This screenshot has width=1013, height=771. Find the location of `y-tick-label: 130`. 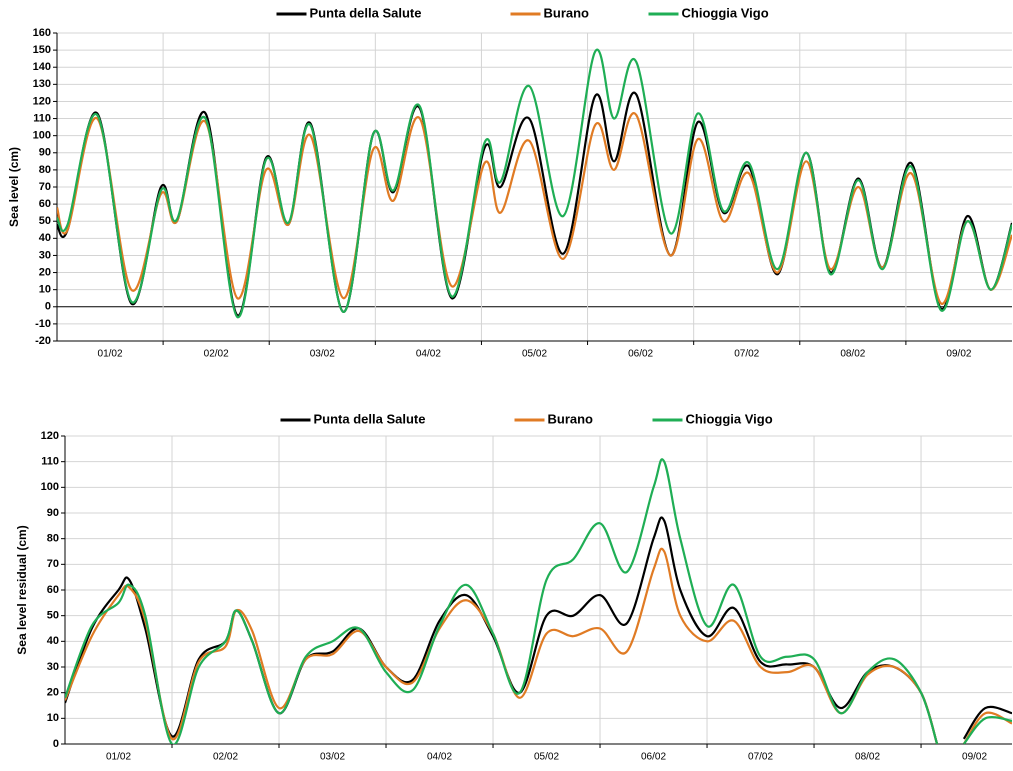

y-tick-label: 130 is located at coordinates (42, 84).